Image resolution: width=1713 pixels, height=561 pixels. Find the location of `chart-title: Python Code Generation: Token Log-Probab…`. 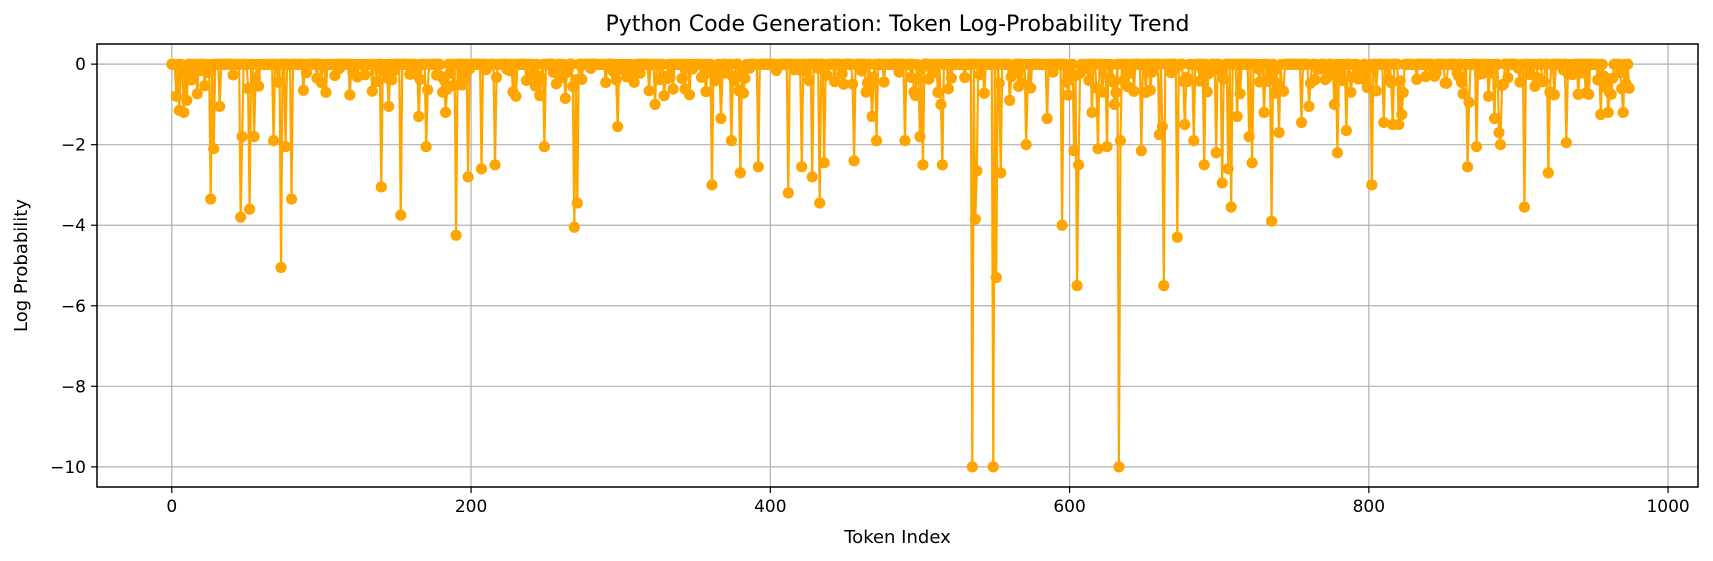

chart-title: Python Code Generation: Token Log-Probab… is located at coordinates (897, 24).